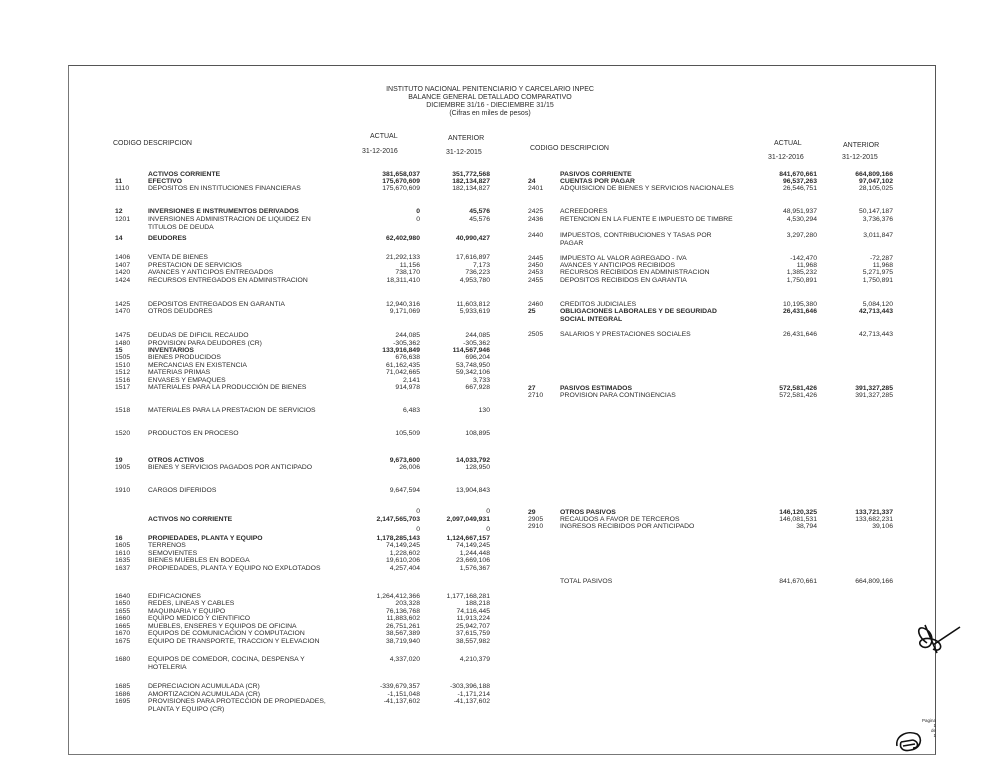  Describe the element at coordinates (477, 357) in the screenshot. I see `value-anterior: 696,204` at that location.